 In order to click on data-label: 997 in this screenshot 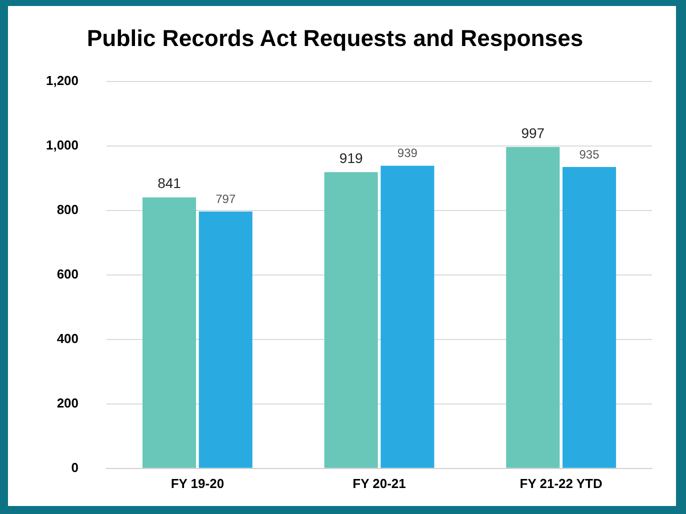, I will do `click(533, 132)`.